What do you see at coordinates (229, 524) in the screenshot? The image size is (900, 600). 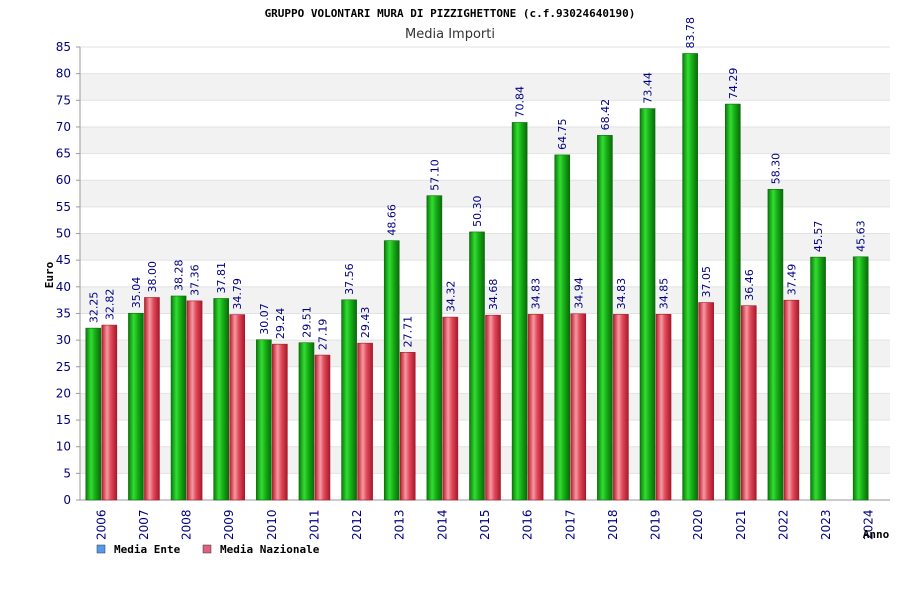 I see `x-tick-label-2009: 2009` at bounding box center [229, 524].